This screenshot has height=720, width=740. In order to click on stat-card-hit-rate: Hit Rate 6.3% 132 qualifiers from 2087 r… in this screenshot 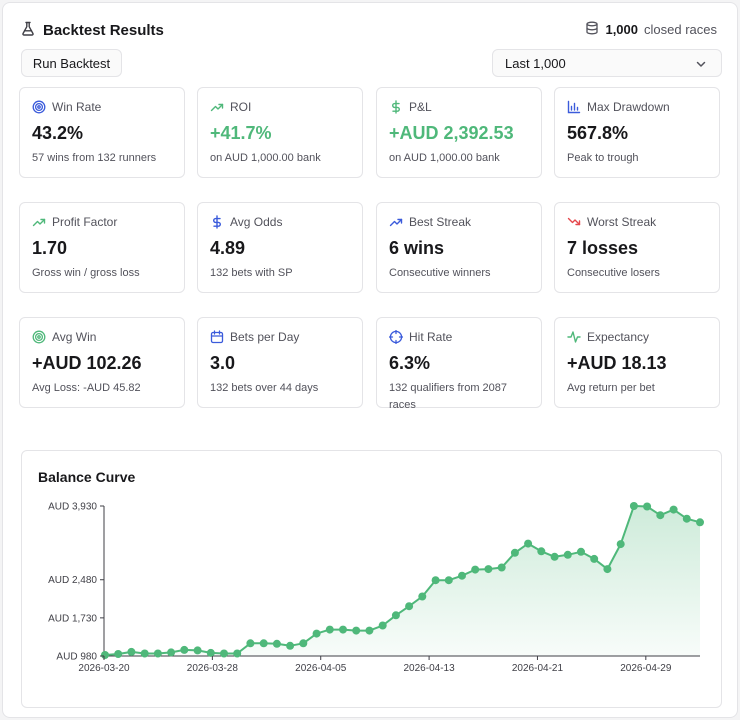, I will do `click(459, 364)`.